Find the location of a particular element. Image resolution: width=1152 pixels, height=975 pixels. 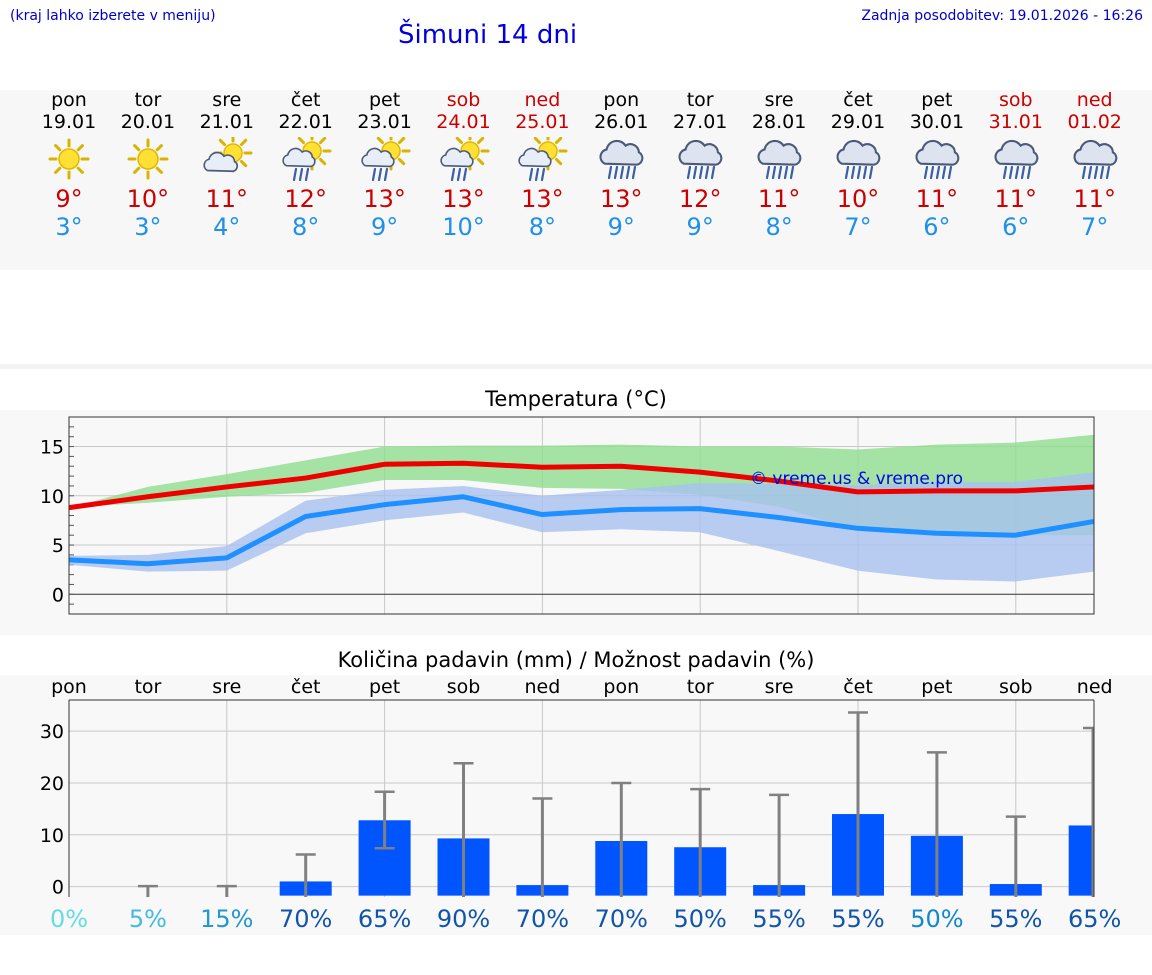

day-name: sob is located at coordinates (463, 100).